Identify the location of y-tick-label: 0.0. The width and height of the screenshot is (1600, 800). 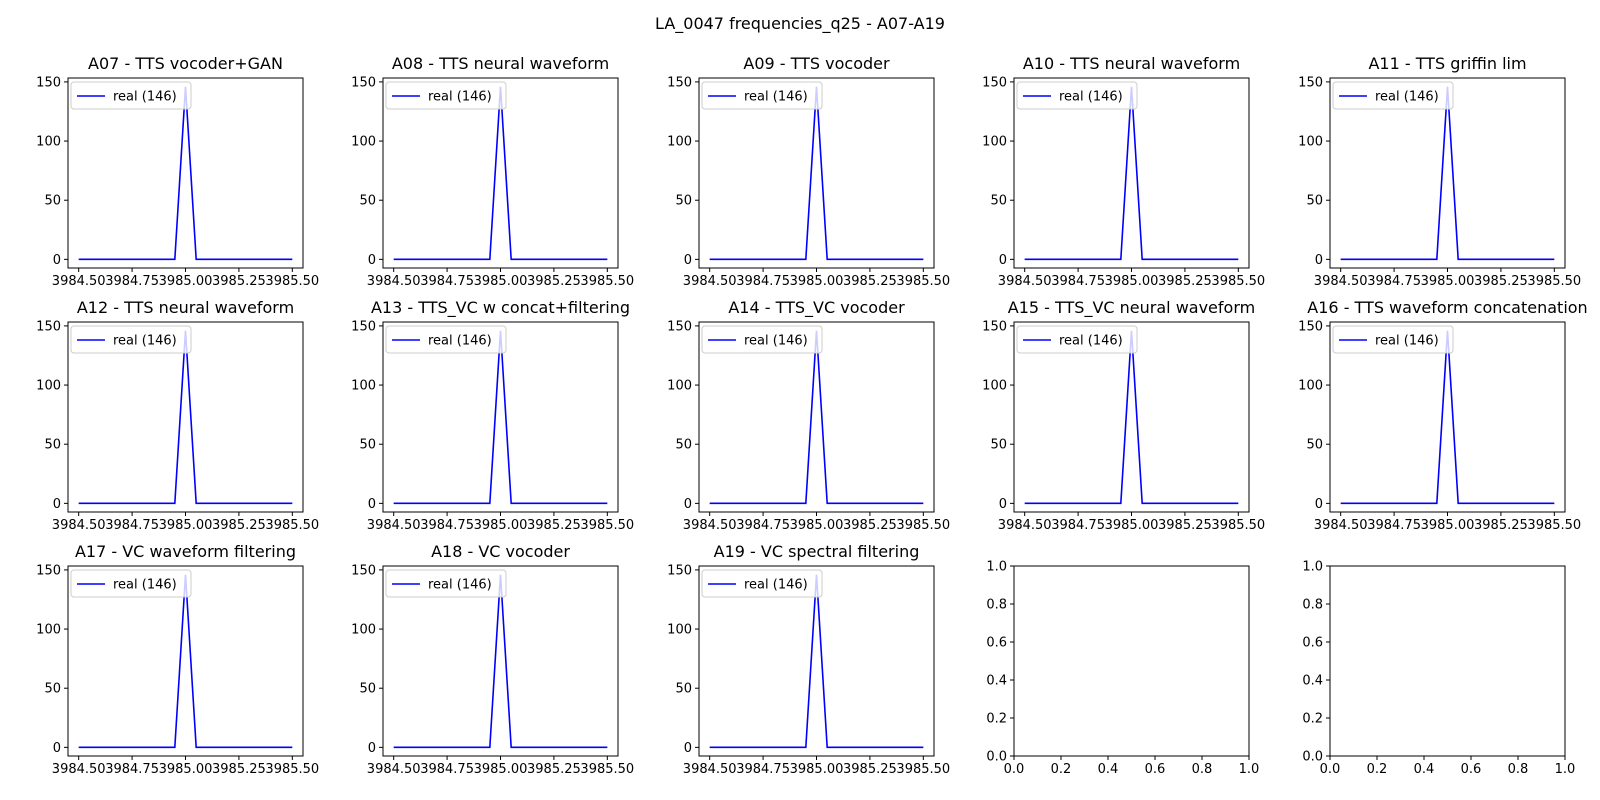
(1312, 757).